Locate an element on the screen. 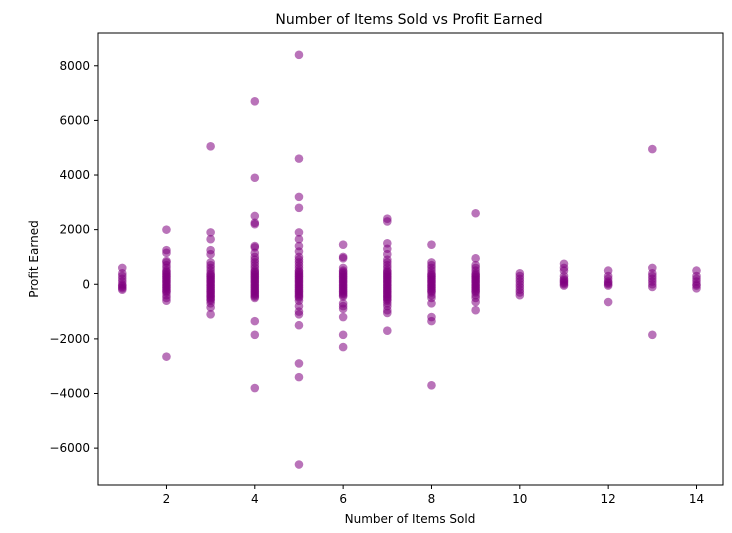 The image size is (732, 533). x-tick-label: 2 is located at coordinates (167, 499).